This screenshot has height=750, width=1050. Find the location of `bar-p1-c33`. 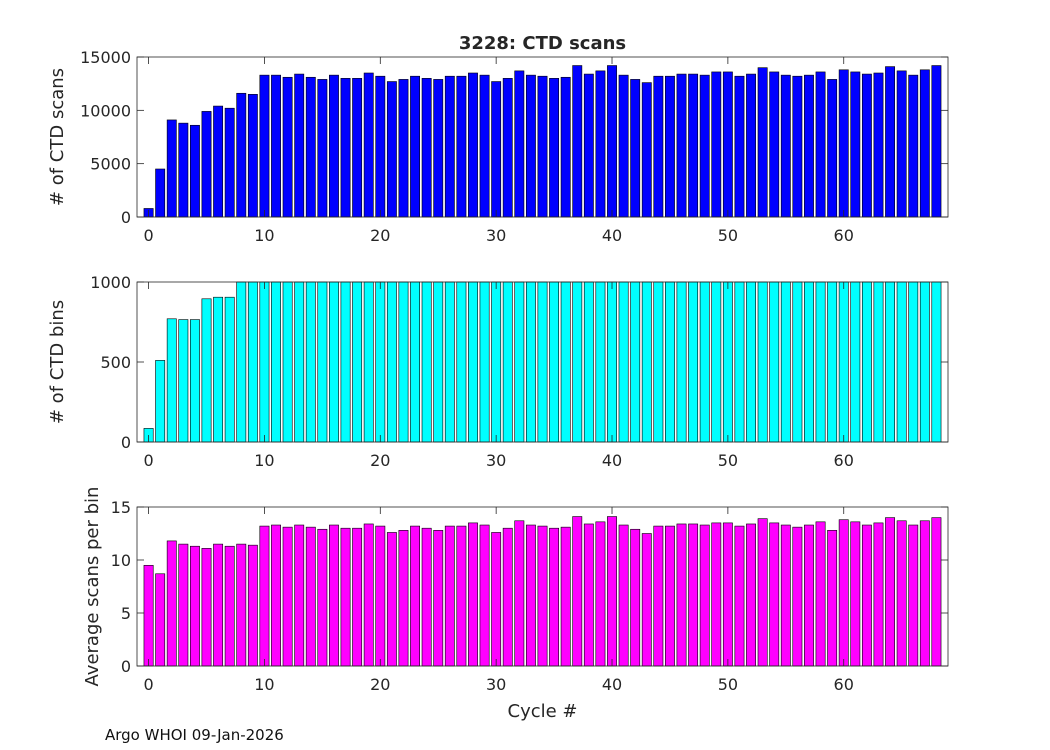

bar-p1-c33 is located at coordinates (530, 146).